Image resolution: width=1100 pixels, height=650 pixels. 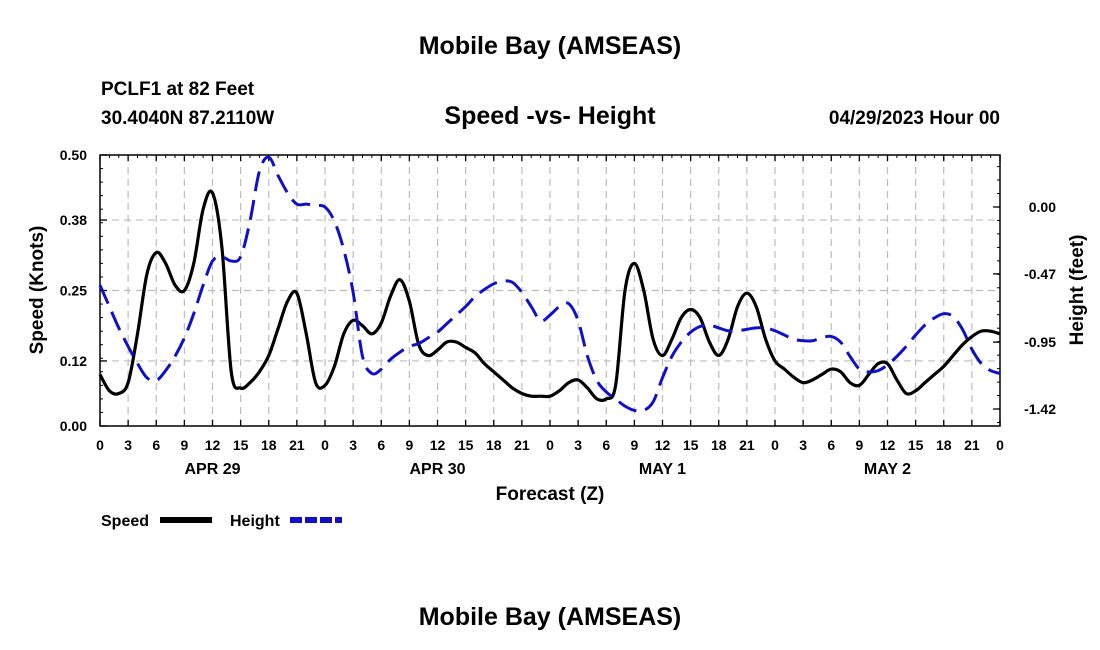 I want to click on y-tick-label: 0.00, so click(x=73, y=426).